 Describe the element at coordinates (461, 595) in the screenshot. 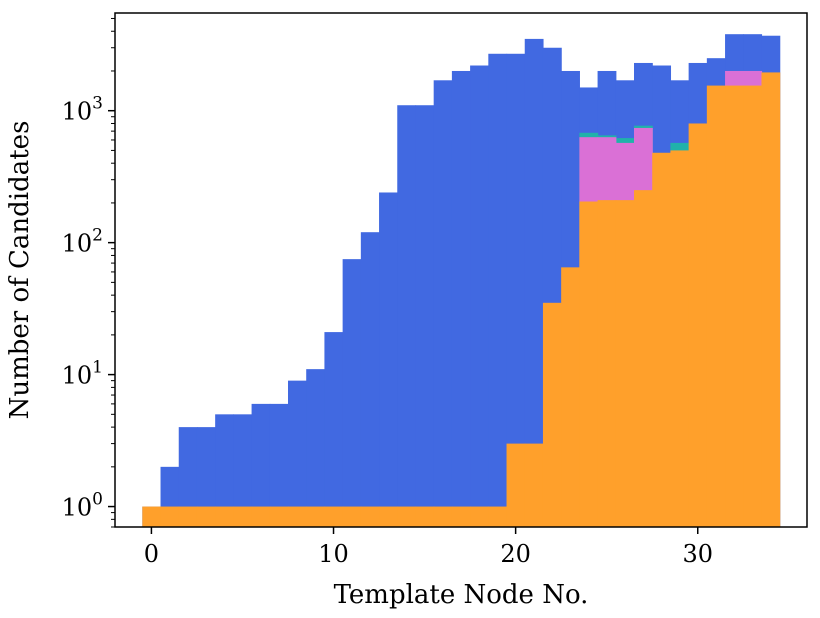

I see `x-axis-label: Template Node No.` at that location.